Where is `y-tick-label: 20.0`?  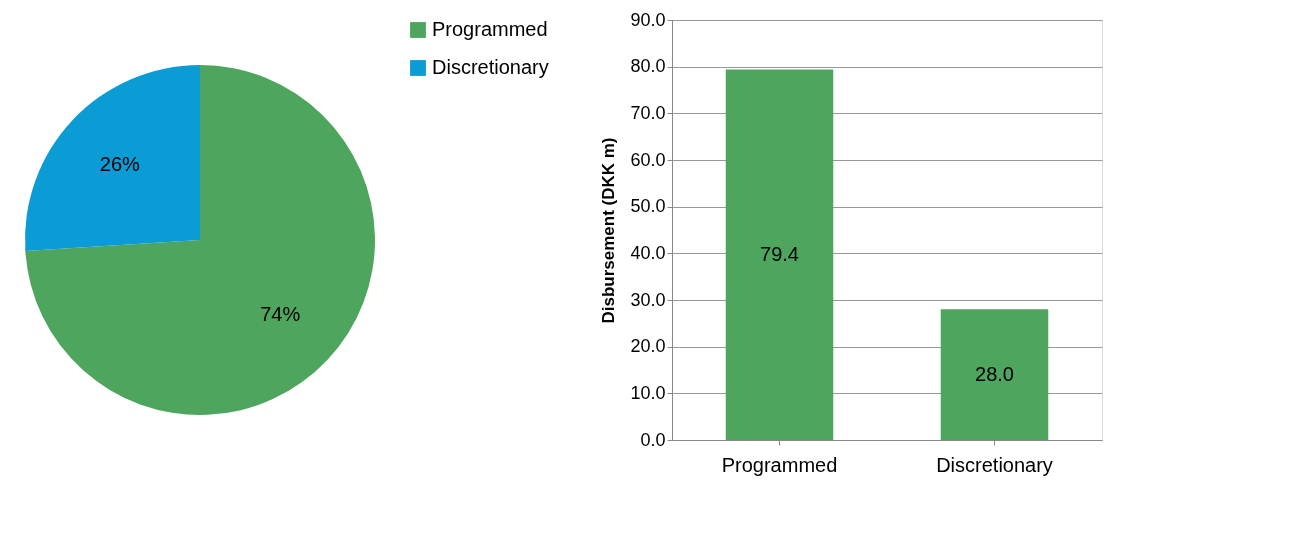
y-tick-label: 20.0 is located at coordinates (648, 346).